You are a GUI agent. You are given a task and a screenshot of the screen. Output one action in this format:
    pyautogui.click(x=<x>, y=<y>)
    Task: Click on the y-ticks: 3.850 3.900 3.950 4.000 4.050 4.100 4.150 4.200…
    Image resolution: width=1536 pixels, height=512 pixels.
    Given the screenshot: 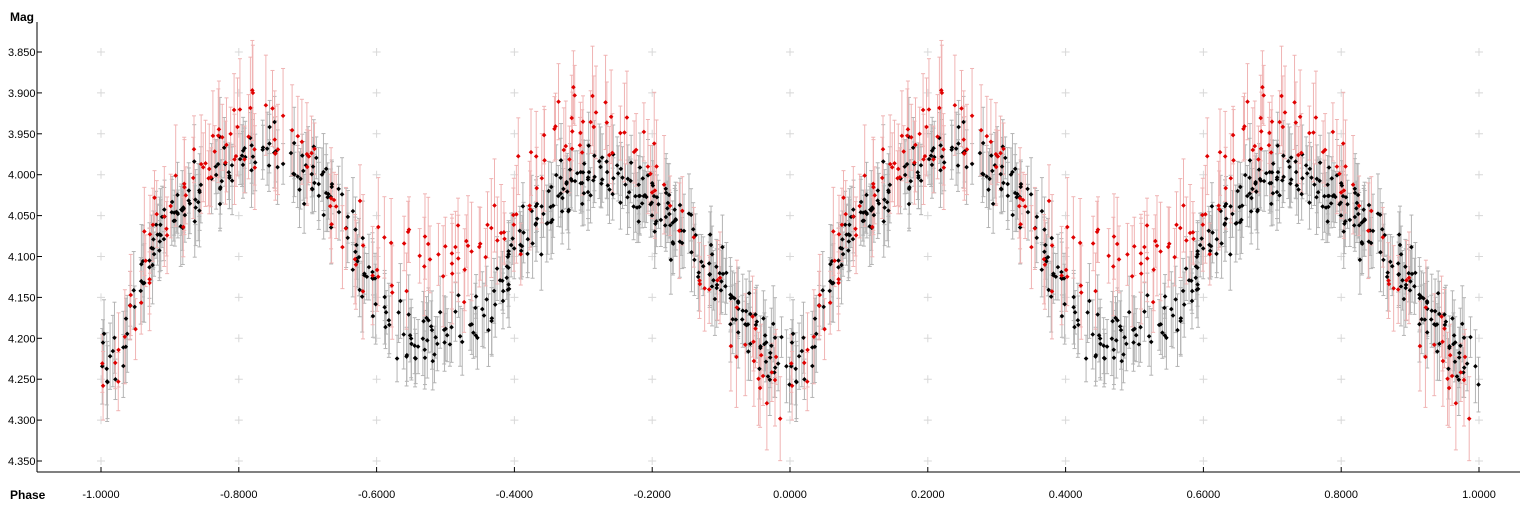 What is the action you would take?
    pyautogui.click(x=25, y=257)
    